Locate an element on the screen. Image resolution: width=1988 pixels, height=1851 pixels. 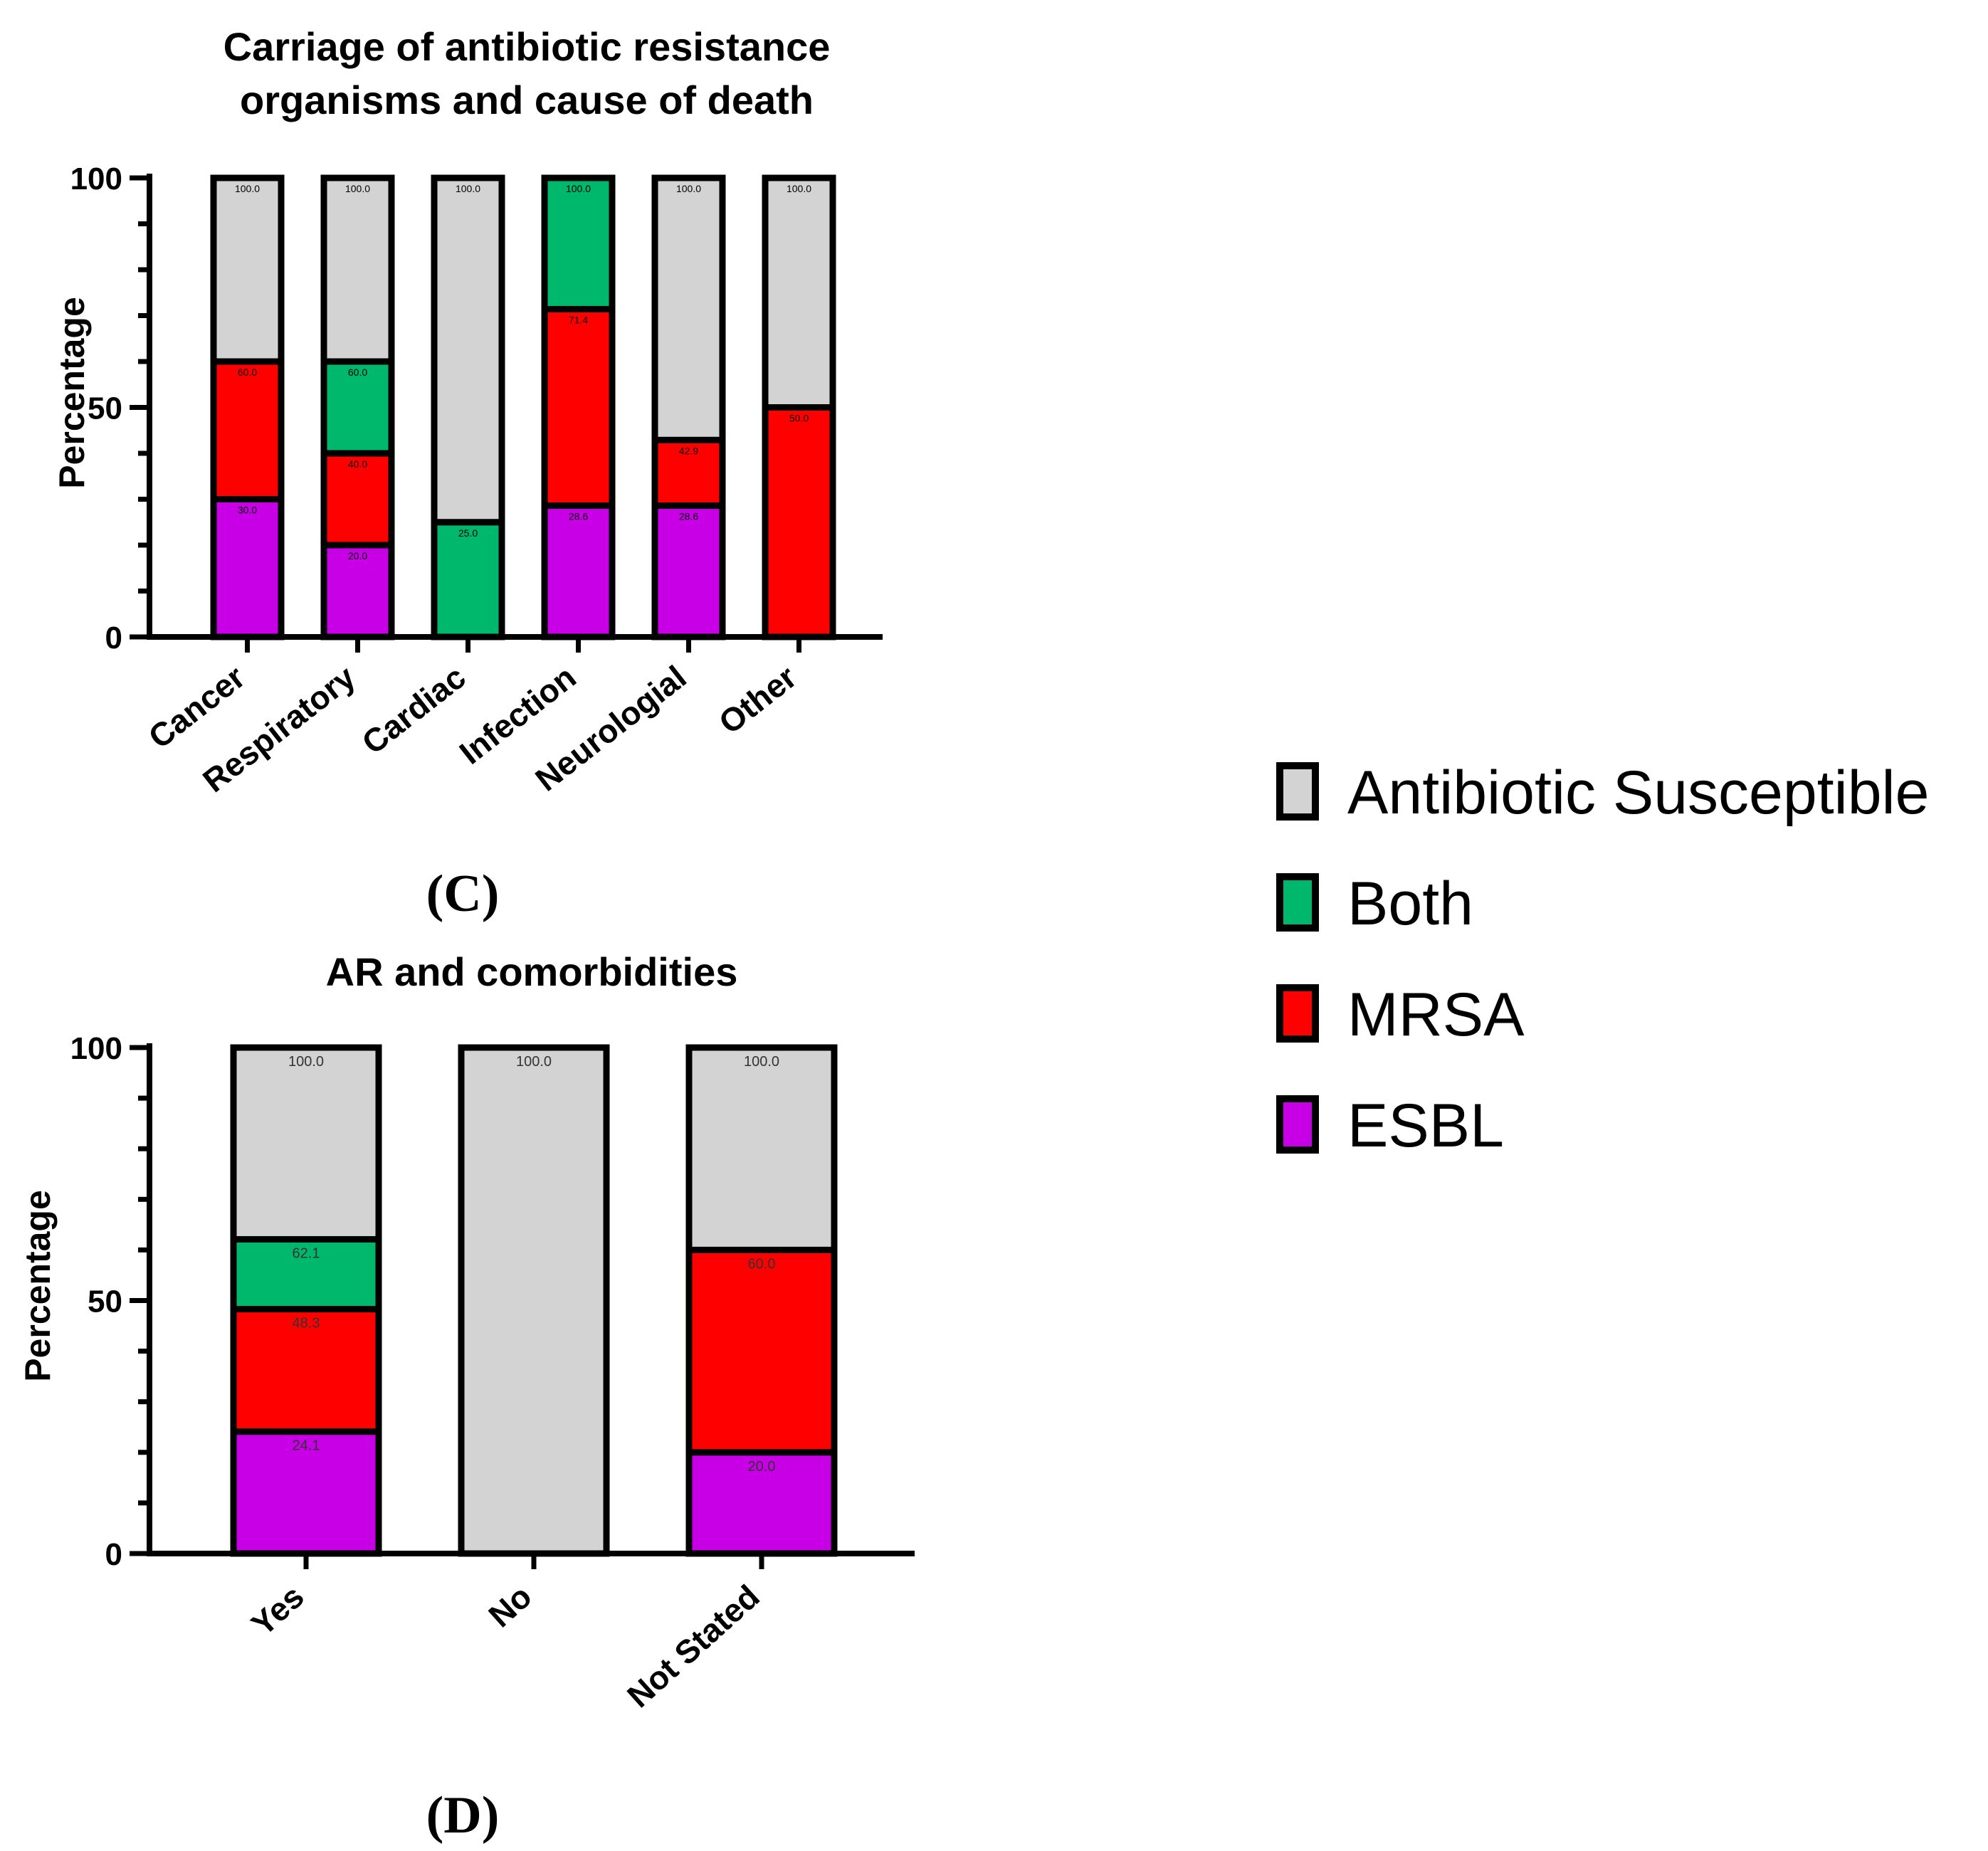
legend-label-antibiotic-susceptible: Antibiotic Susceptible is located at coordinates (1638, 793).